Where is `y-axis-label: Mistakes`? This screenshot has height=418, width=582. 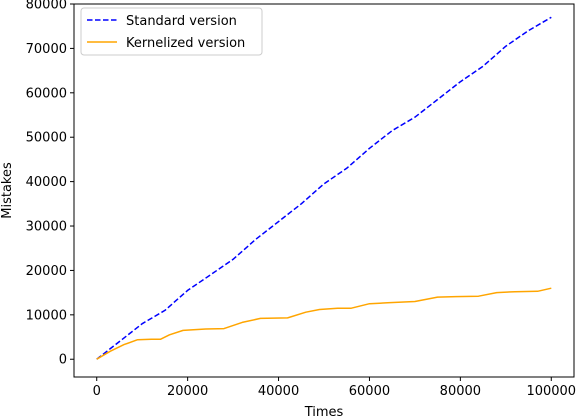 y-axis-label: Mistakes is located at coordinates (7, 190).